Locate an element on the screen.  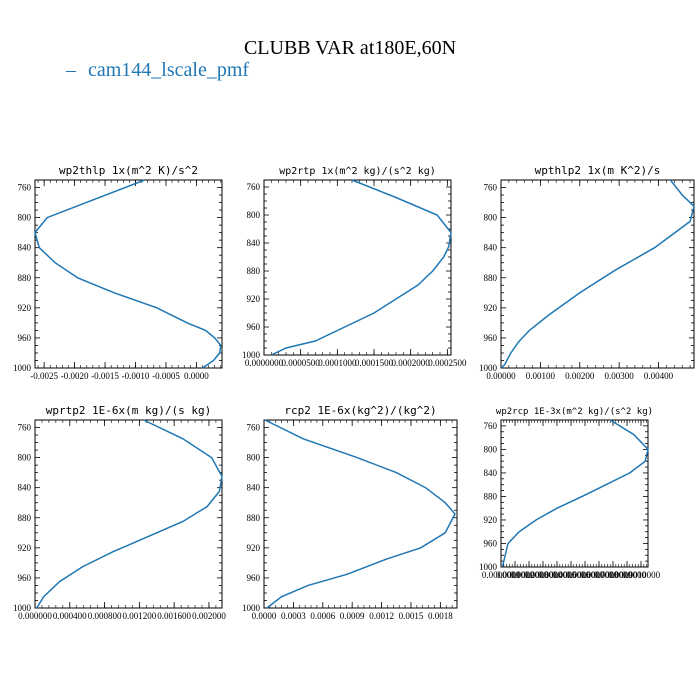
x-tick-label: 0.0006 is located at coordinates (322, 616).